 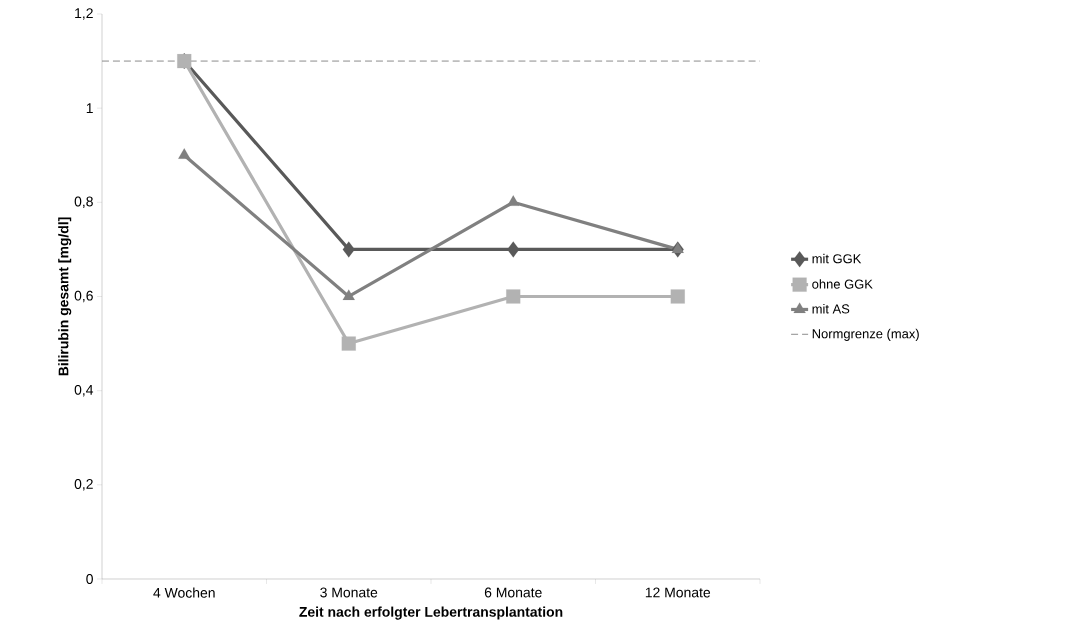 What do you see at coordinates (678, 592) in the screenshot?
I see `x-tick-label: 12 Monate` at bounding box center [678, 592].